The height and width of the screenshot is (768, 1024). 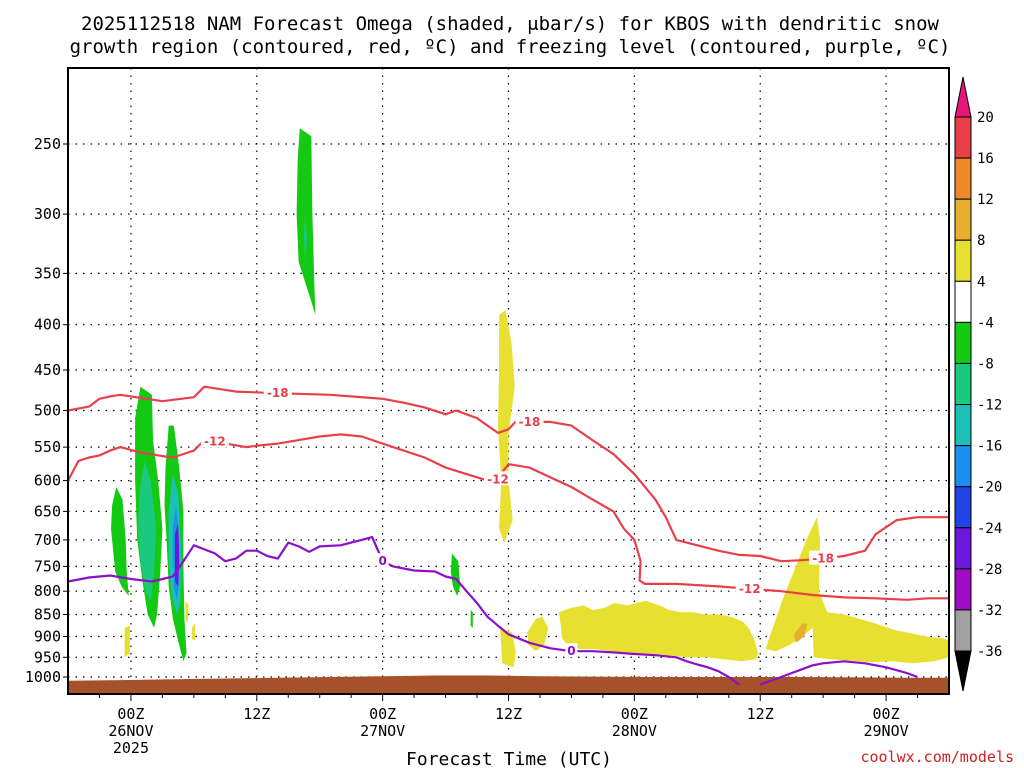 I want to click on colorbar-label: -36, so click(x=989, y=652).